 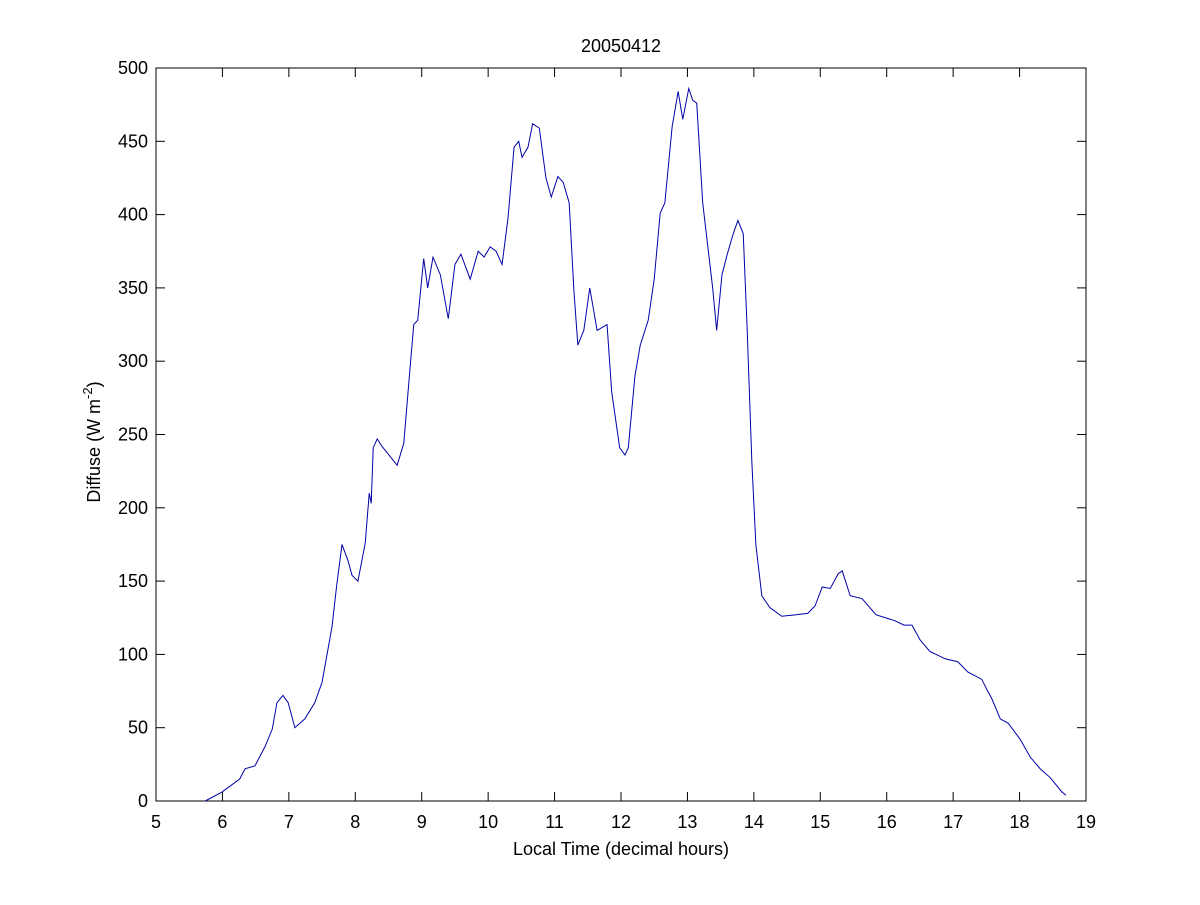 I want to click on y-label-superscript: -2, so click(x=87, y=393).